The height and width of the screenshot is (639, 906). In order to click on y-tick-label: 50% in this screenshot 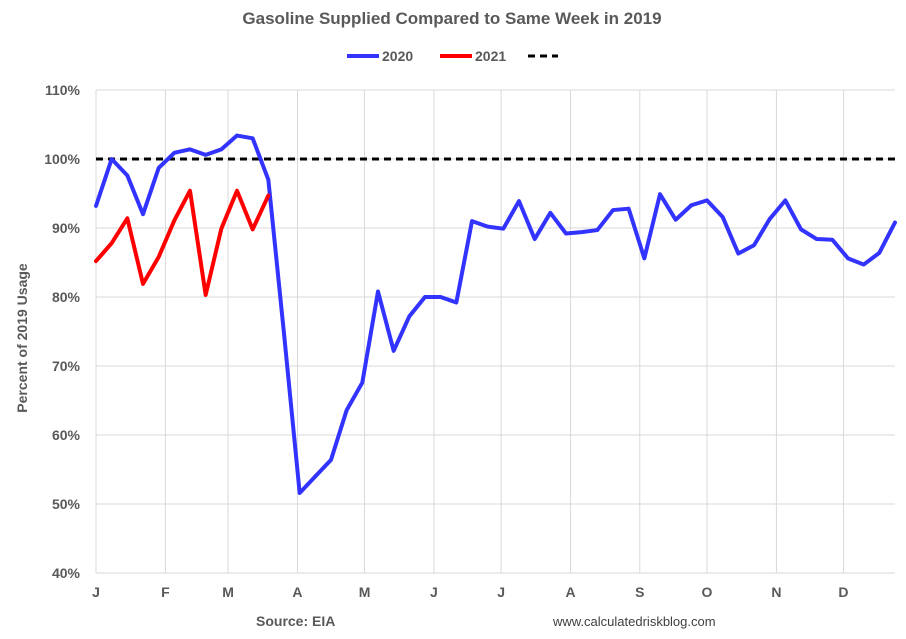, I will do `click(66, 504)`.